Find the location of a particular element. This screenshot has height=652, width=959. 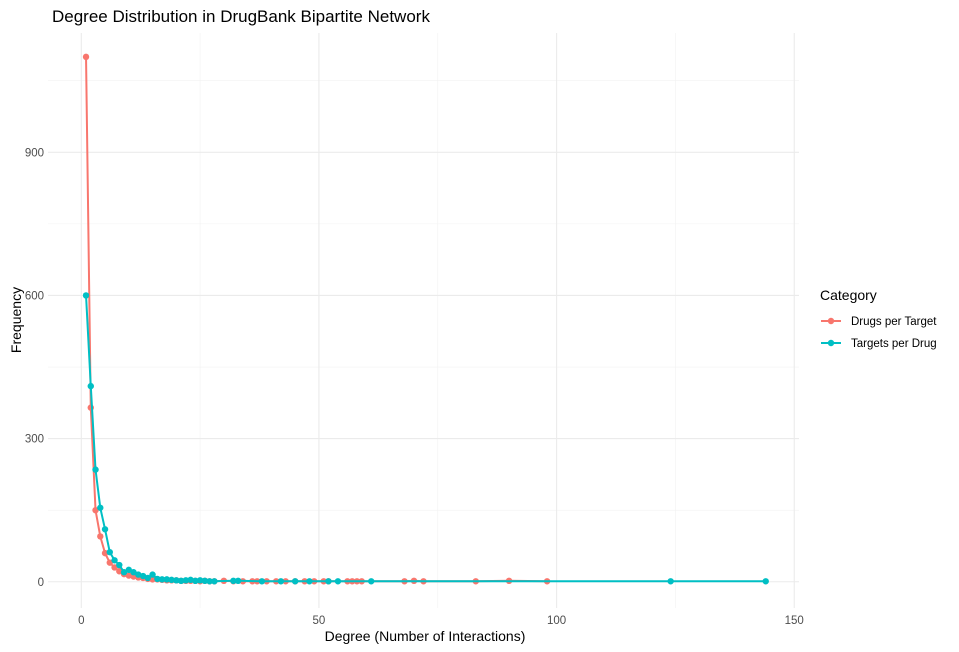

y-tick-label: 900 is located at coordinates (34, 153).